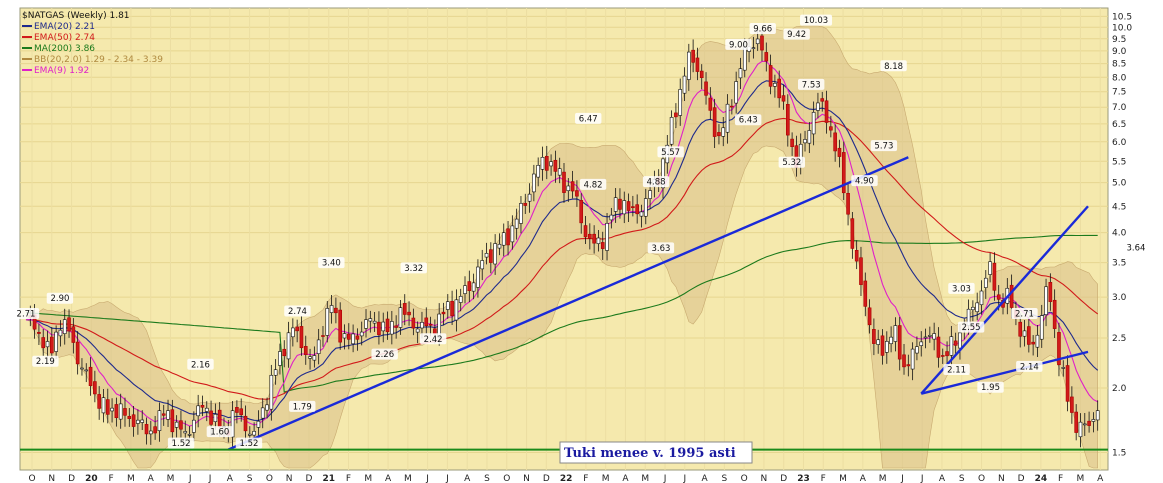 This screenshot has width=1163, height=483. I want to click on annotation-text: 2.90, so click(59, 299).